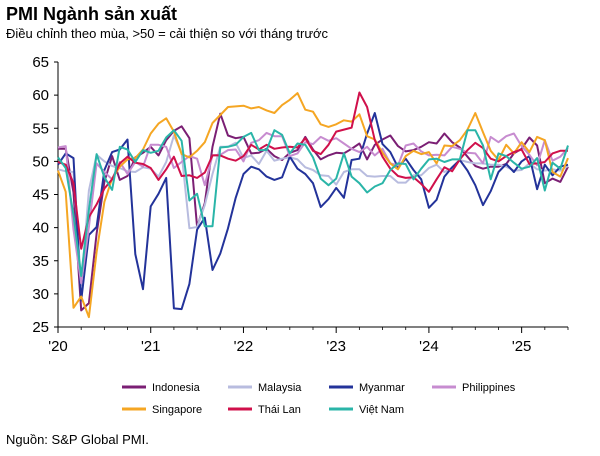  I want to click on legend-label-malaysia: Malaysia, so click(280, 388).